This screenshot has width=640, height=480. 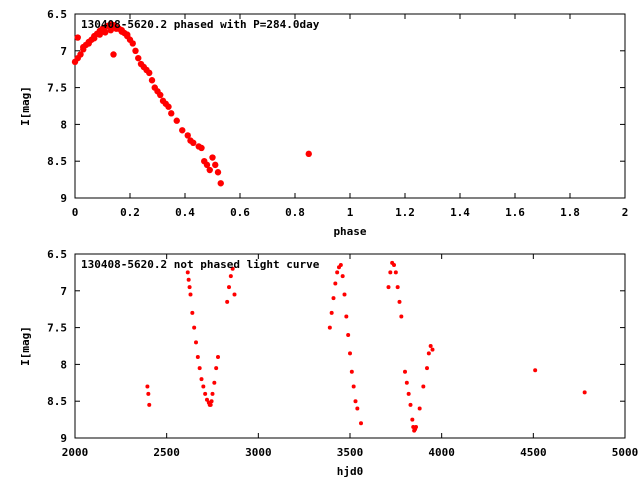 I want to click on x-tick-label: 0.8, so click(x=295, y=212).